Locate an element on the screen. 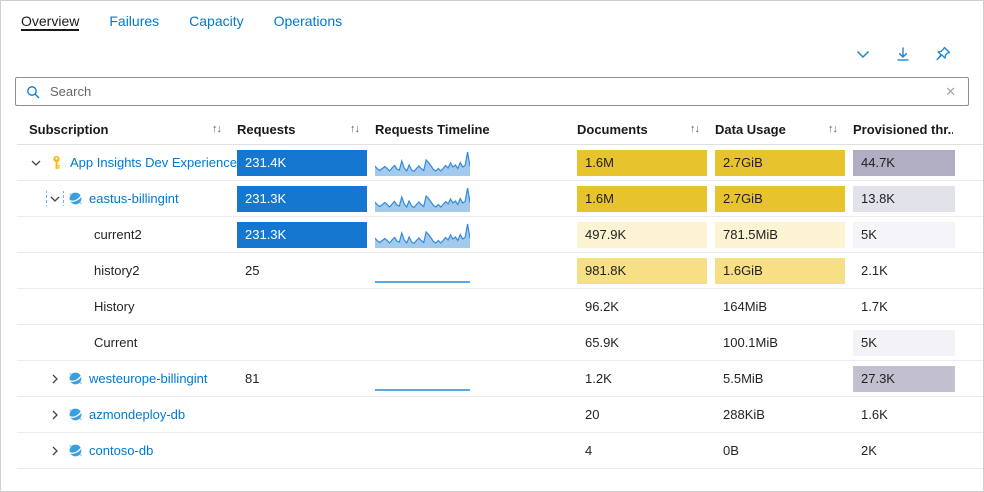  documents-cell: 981.8K is located at coordinates (646, 270).